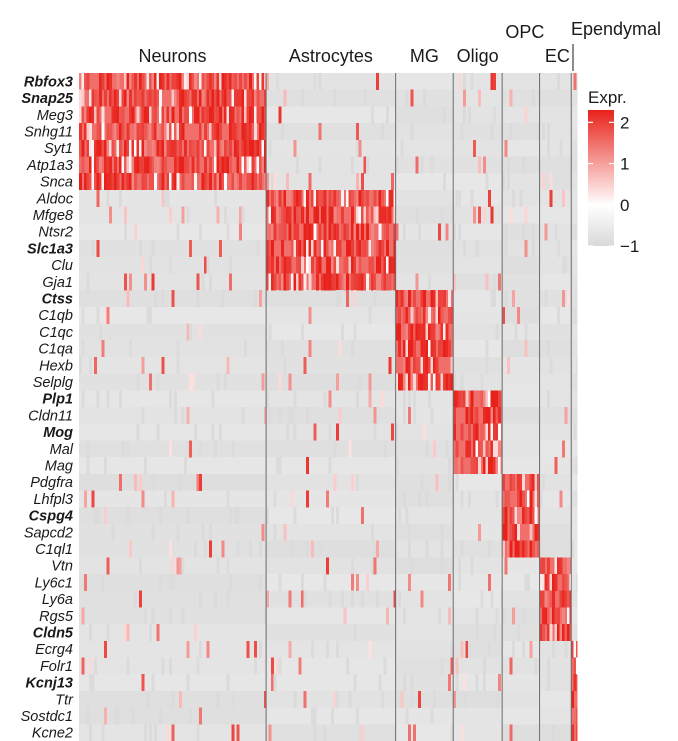 This screenshot has height=741, width=678. I want to click on cell-group-label: OPC, so click(524, 32).